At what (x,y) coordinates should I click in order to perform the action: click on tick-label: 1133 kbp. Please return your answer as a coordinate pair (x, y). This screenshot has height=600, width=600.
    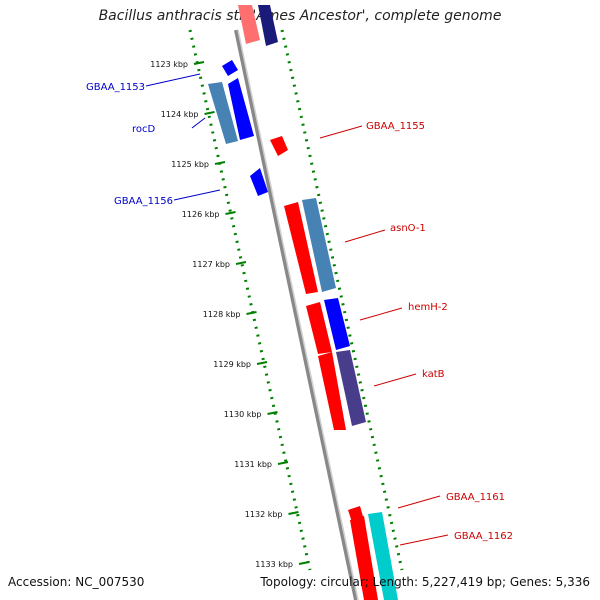
    Looking at the image, I should click on (274, 564).